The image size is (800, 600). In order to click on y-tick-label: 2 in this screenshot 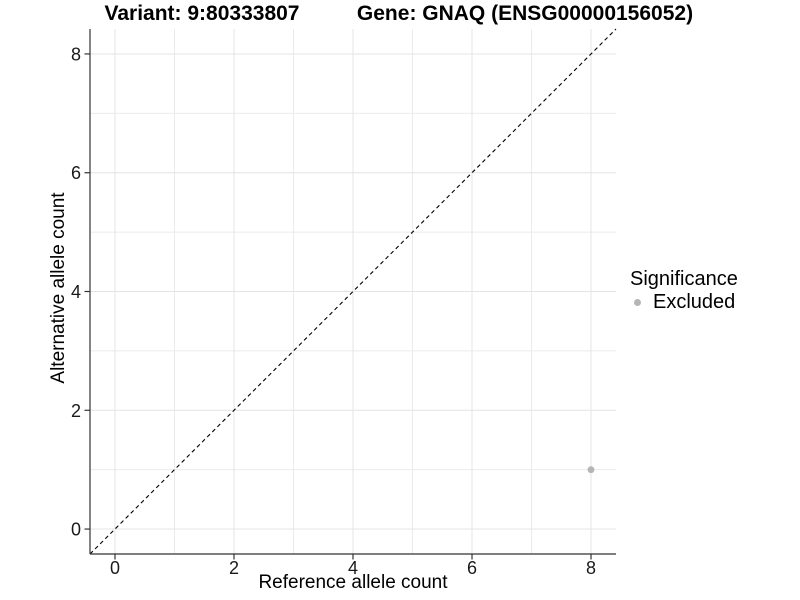, I will do `click(76, 411)`.